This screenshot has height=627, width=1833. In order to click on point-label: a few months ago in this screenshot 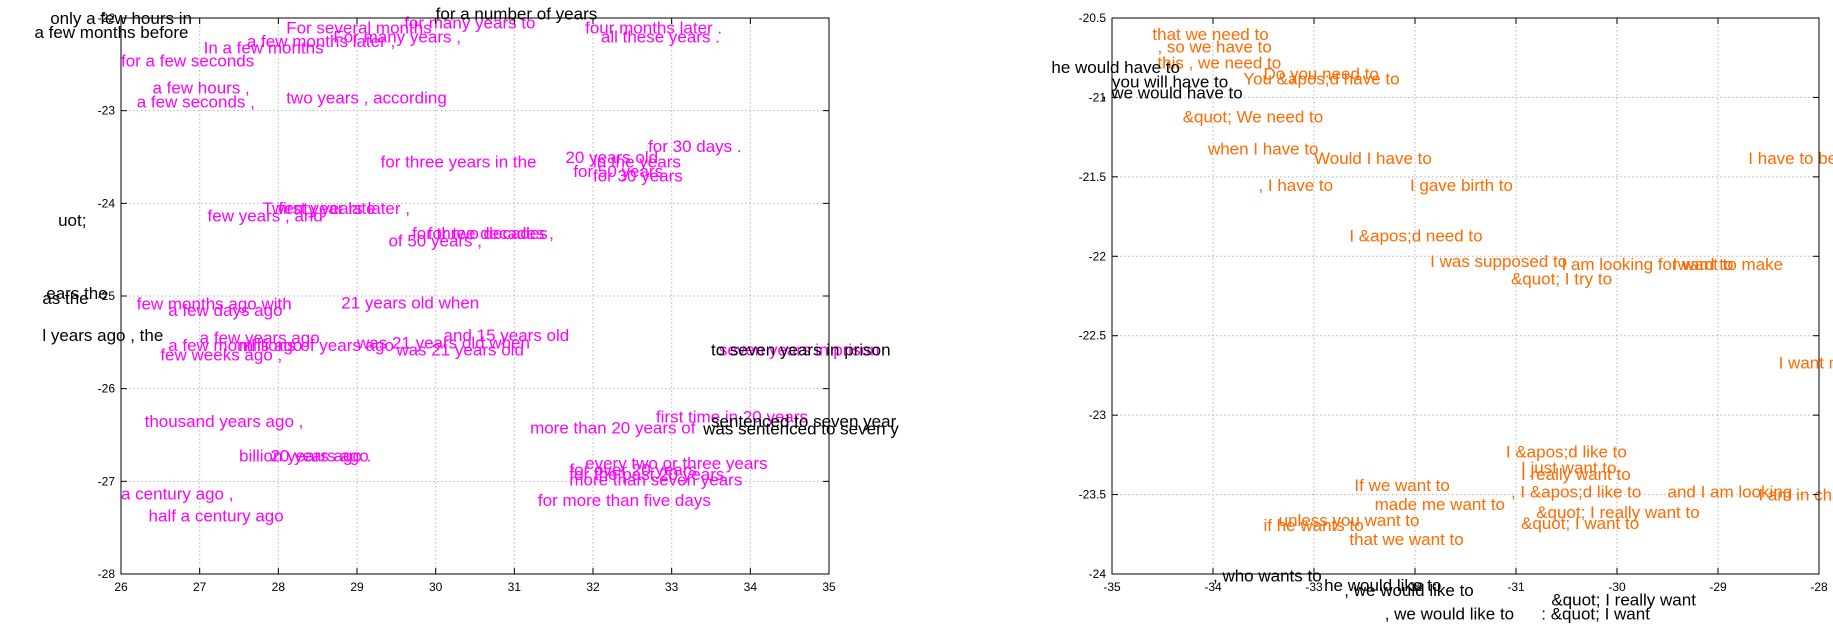, I will do `click(235, 345)`.